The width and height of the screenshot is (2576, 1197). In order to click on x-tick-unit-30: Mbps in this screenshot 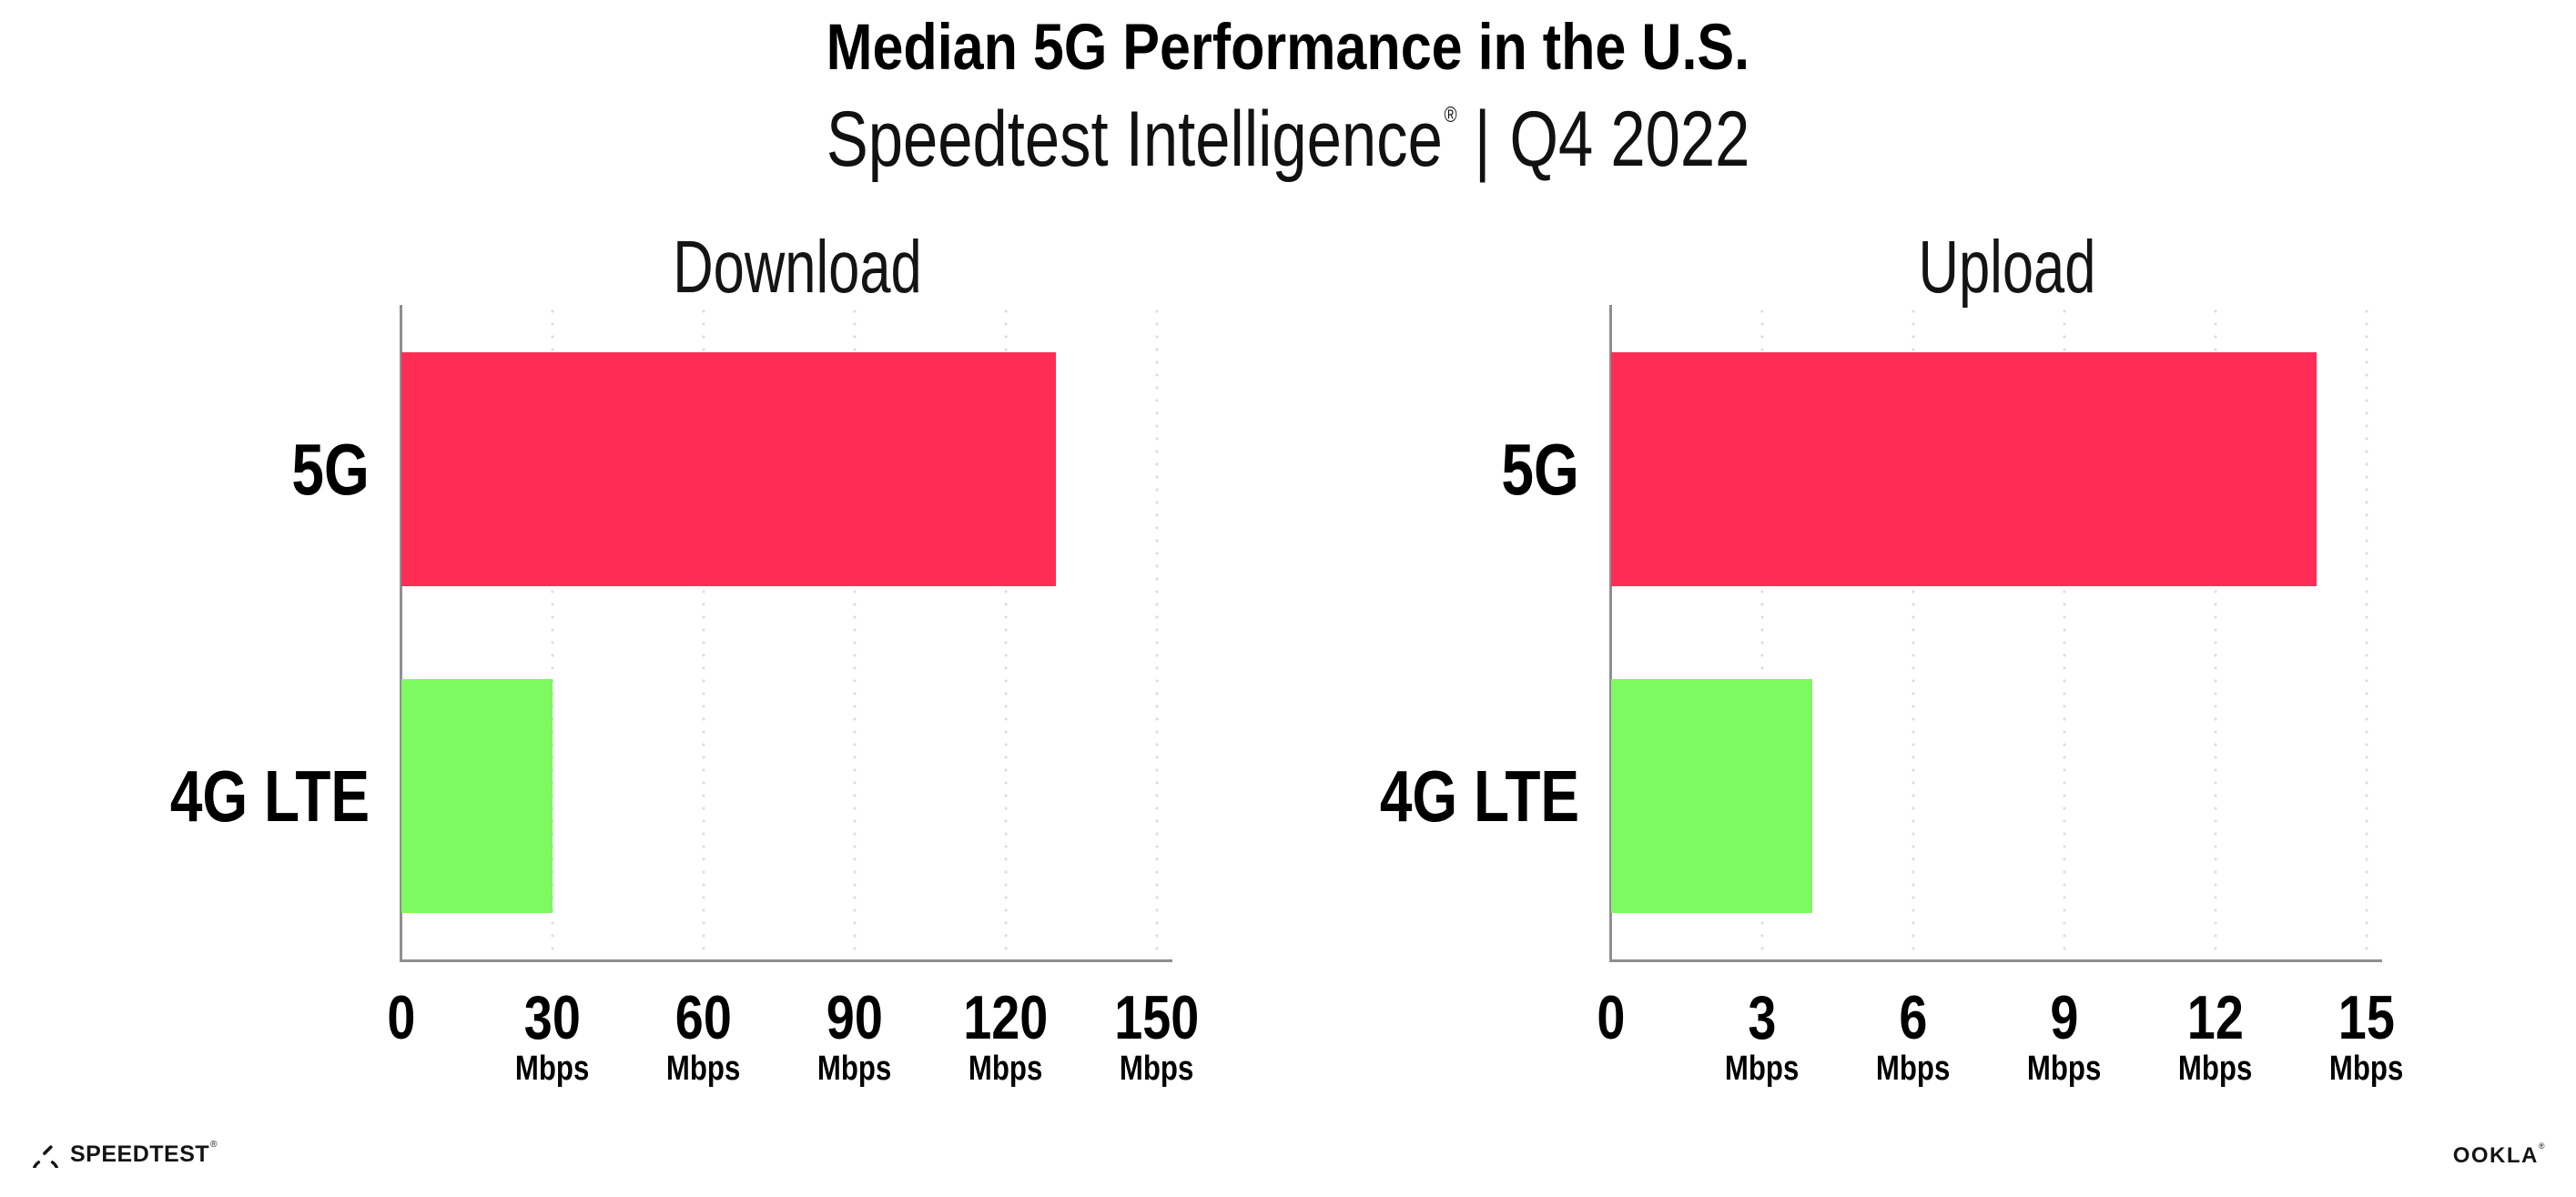, I will do `click(552, 1069)`.